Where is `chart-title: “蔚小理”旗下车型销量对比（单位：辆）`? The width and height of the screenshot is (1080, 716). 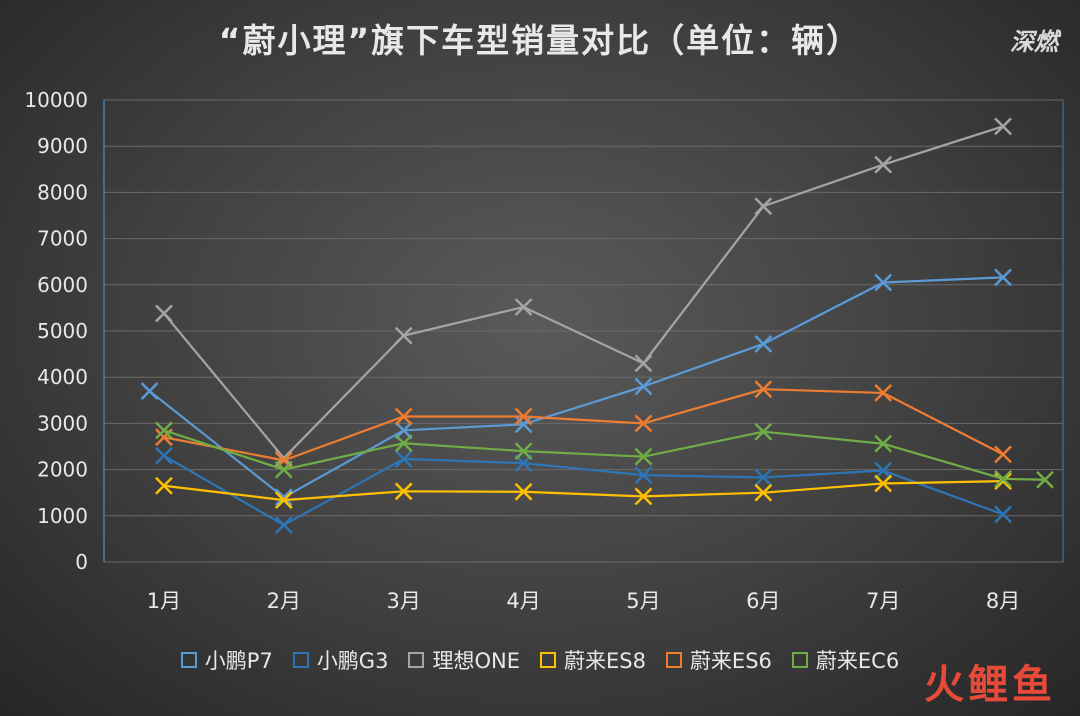 chart-title: “蔚小理”旗下车型销量对比（单位：辆） is located at coordinates (540, 40).